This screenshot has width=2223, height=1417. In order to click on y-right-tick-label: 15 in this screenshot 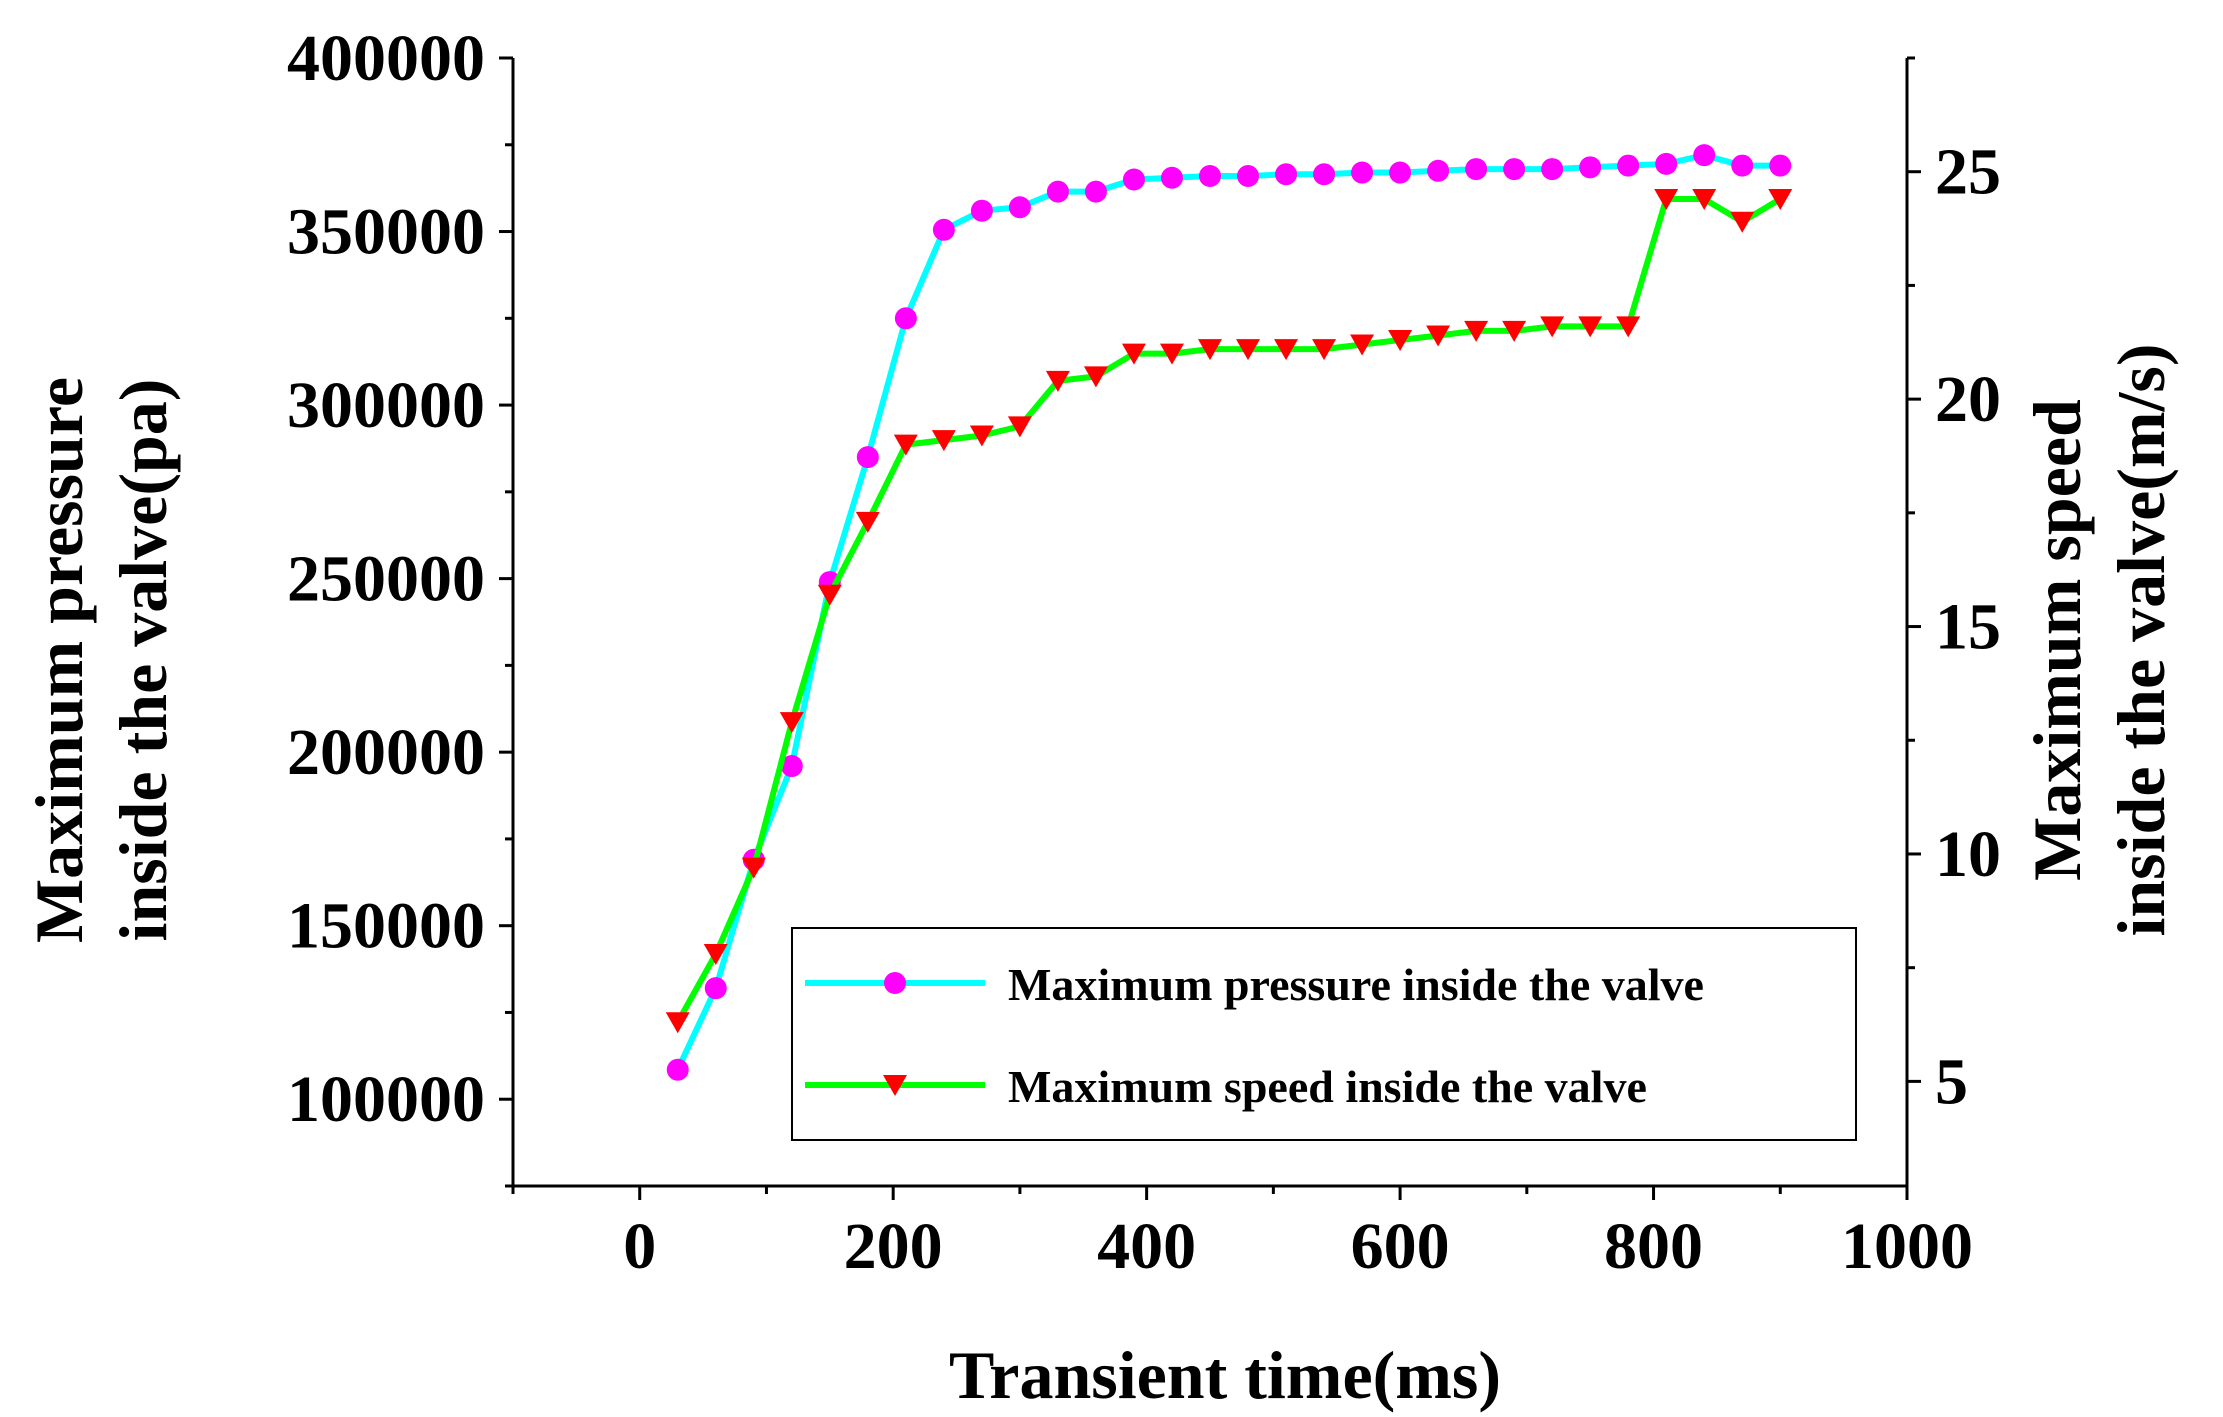, I will do `click(1968, 627)`.